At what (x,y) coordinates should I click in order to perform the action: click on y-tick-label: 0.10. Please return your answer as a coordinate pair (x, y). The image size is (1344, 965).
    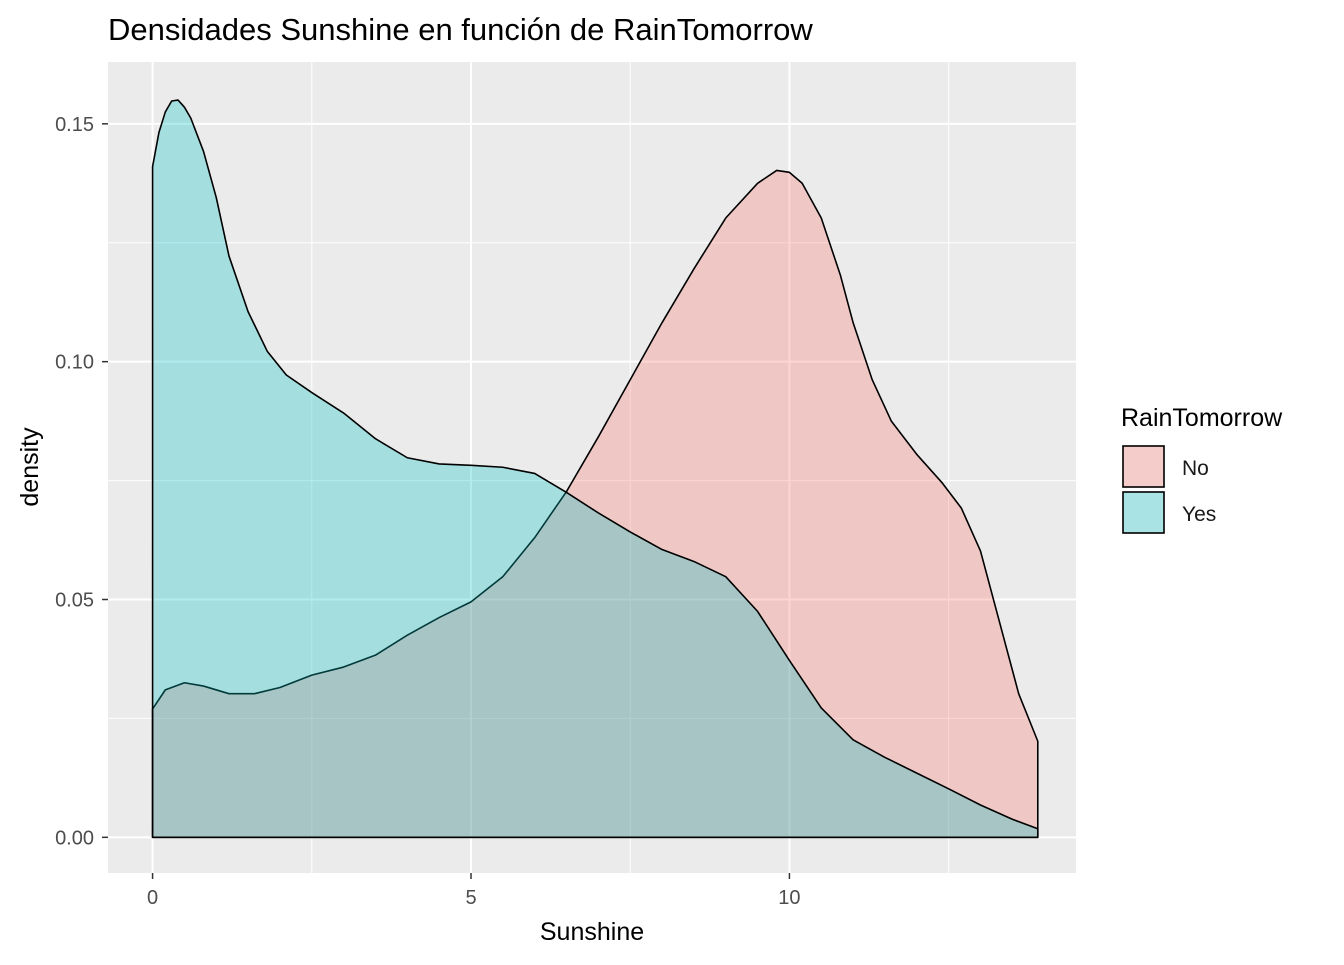
    Looking at the image, I should click on (74, 363).